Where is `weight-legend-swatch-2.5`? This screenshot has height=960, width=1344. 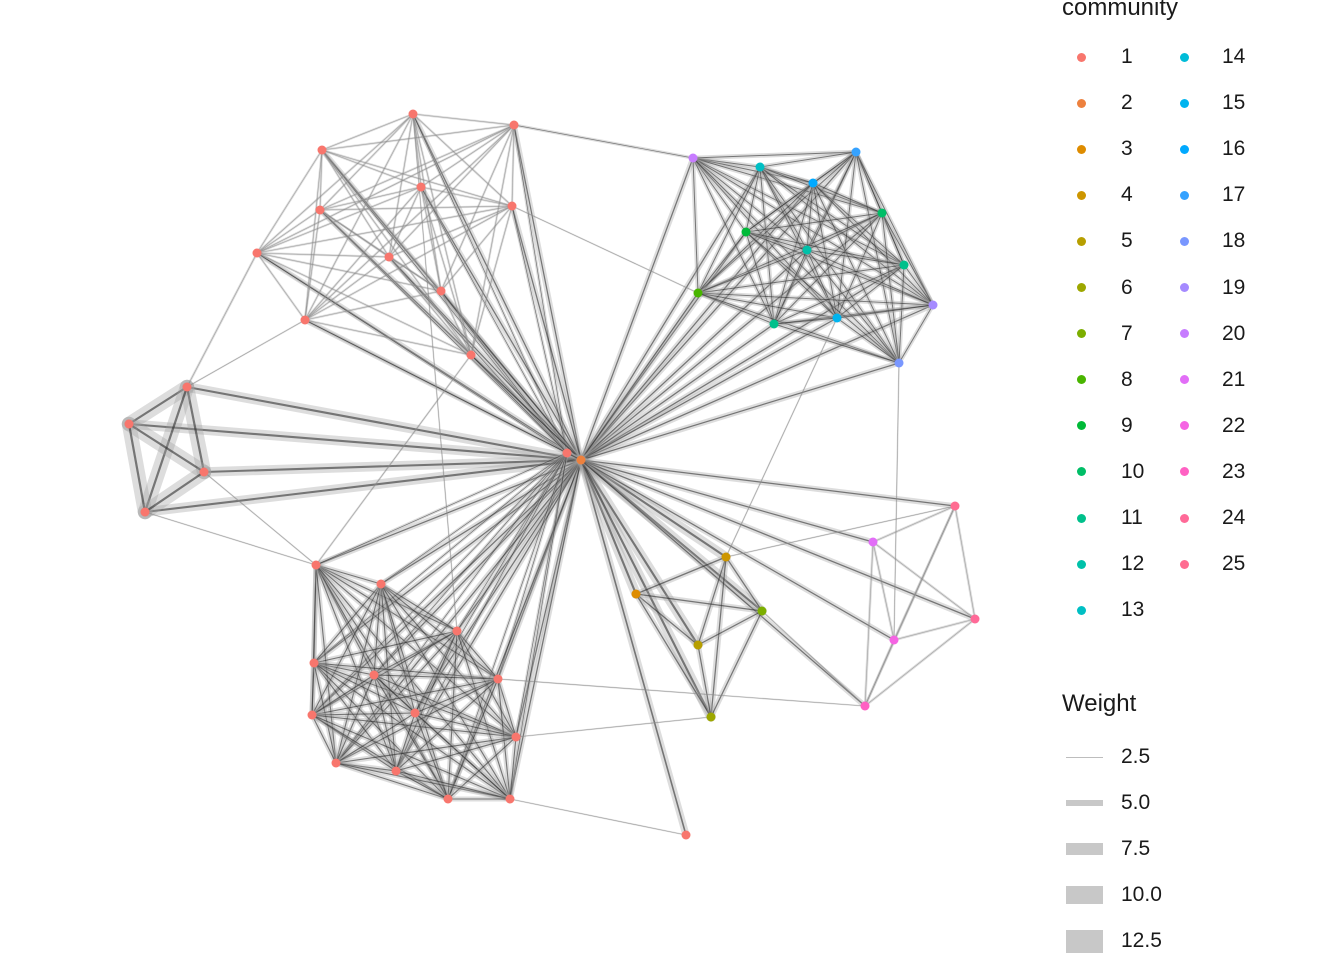
weight-legend-swatch-2.5 is located at coordinates (1084, 757).